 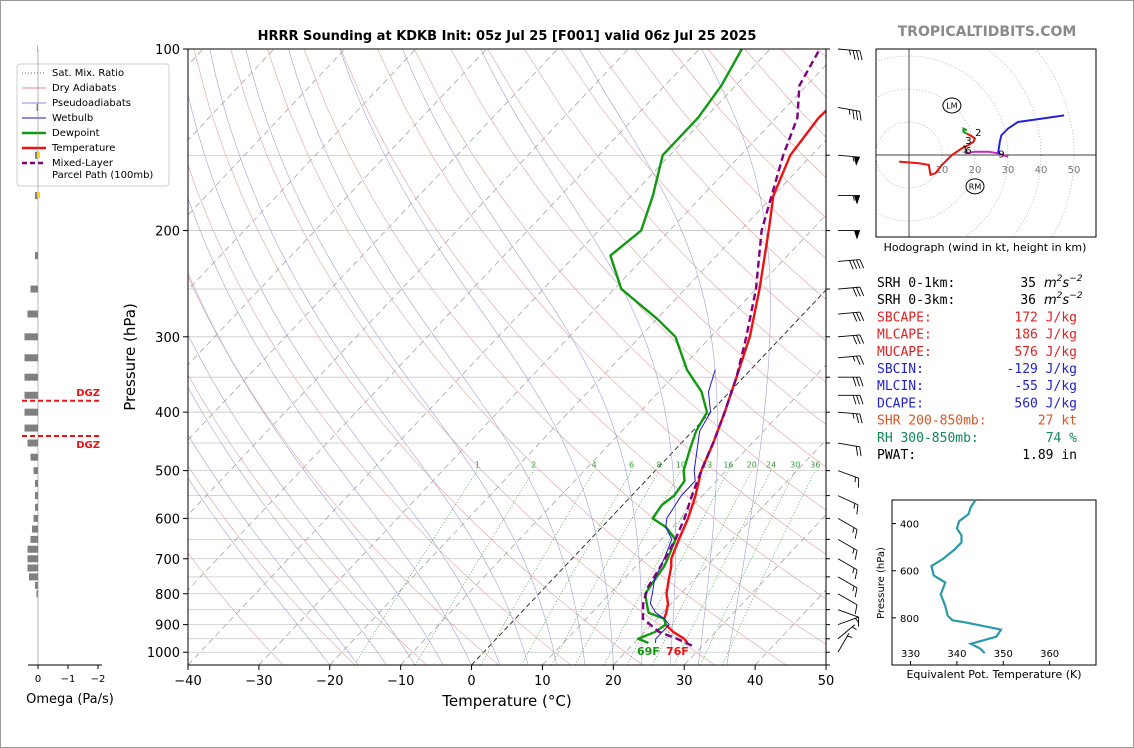 What do you see at coordinates (900, 403) in the screenshot?
I see `index-label: DCAPE:` at bounding box center [900, 403].